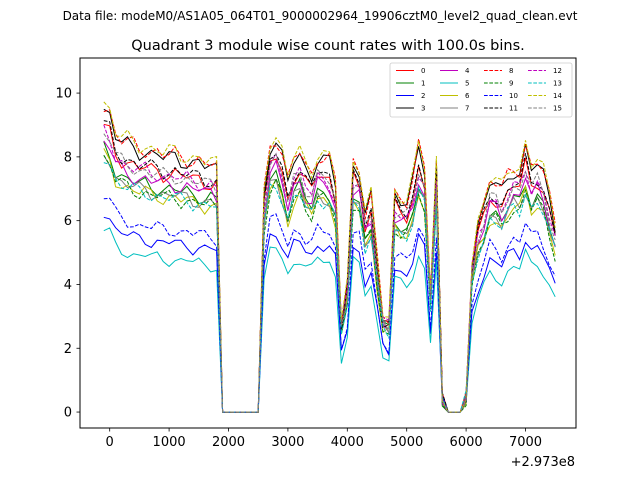 Image resolution: width=640 pixels, height=480 pixels. Describe the element at coordinates (513, 109) in the screenshot. I see `legend-label-11: 11` at that location.